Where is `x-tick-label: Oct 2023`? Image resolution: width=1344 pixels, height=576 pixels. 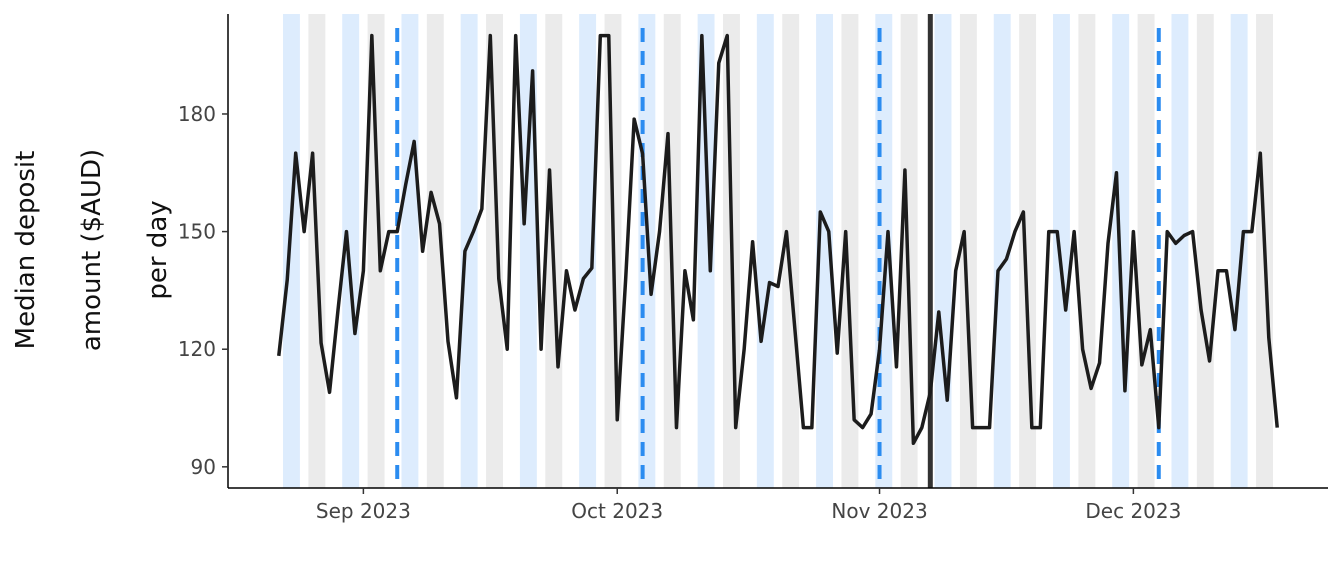 x-tick-label: Oct 2023 is located at coordinates (617, 511).